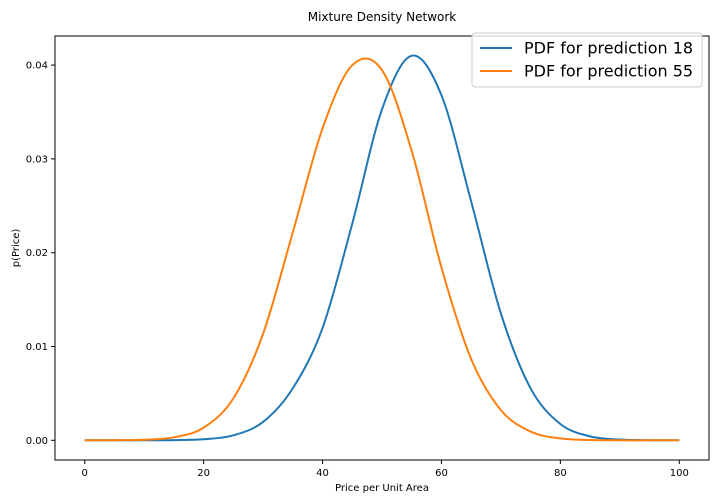 Image resolution: width=720 pixels, height=504 pixels. I want to click on x-tick-label: 100, so click(679, 473).